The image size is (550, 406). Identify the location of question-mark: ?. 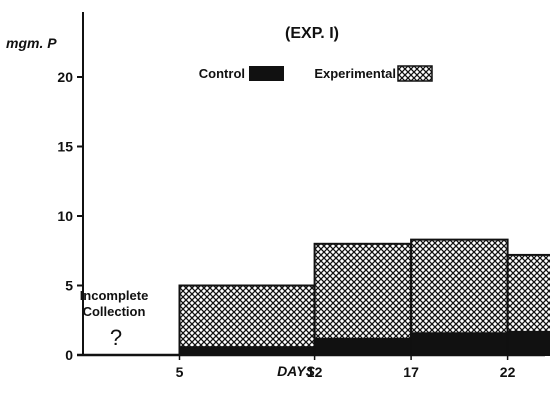
(116, 337).